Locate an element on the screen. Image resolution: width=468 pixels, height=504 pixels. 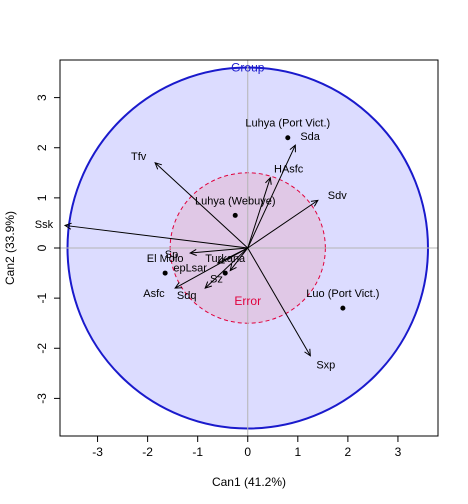
vector-sdv is located at coordinates (283, 224).